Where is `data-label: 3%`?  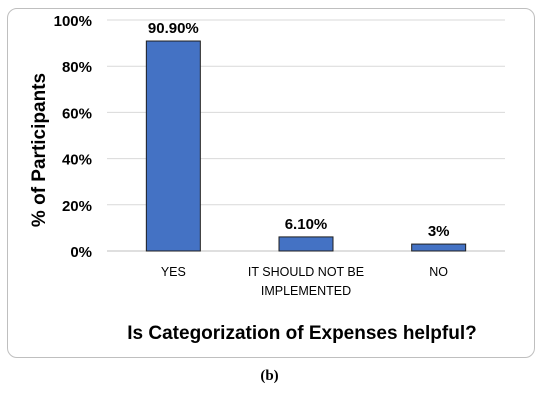 data-label: 3% is located at coordinates (439, 231).